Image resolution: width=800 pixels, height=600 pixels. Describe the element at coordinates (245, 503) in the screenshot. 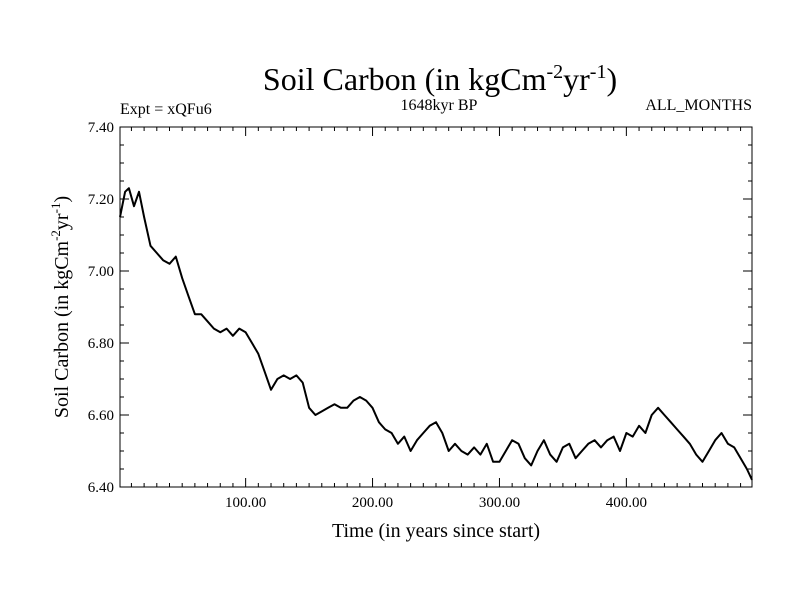

I see `x-tick-label: 100.00` at that location.